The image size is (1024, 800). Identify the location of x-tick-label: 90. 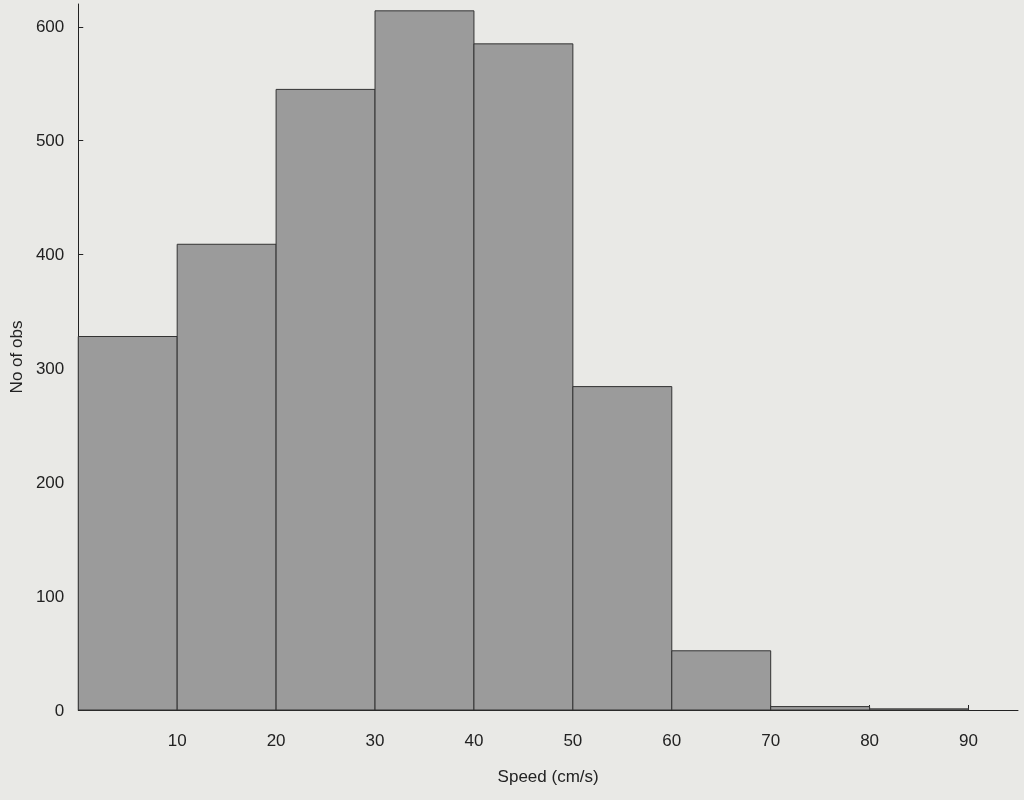
(968, 740).